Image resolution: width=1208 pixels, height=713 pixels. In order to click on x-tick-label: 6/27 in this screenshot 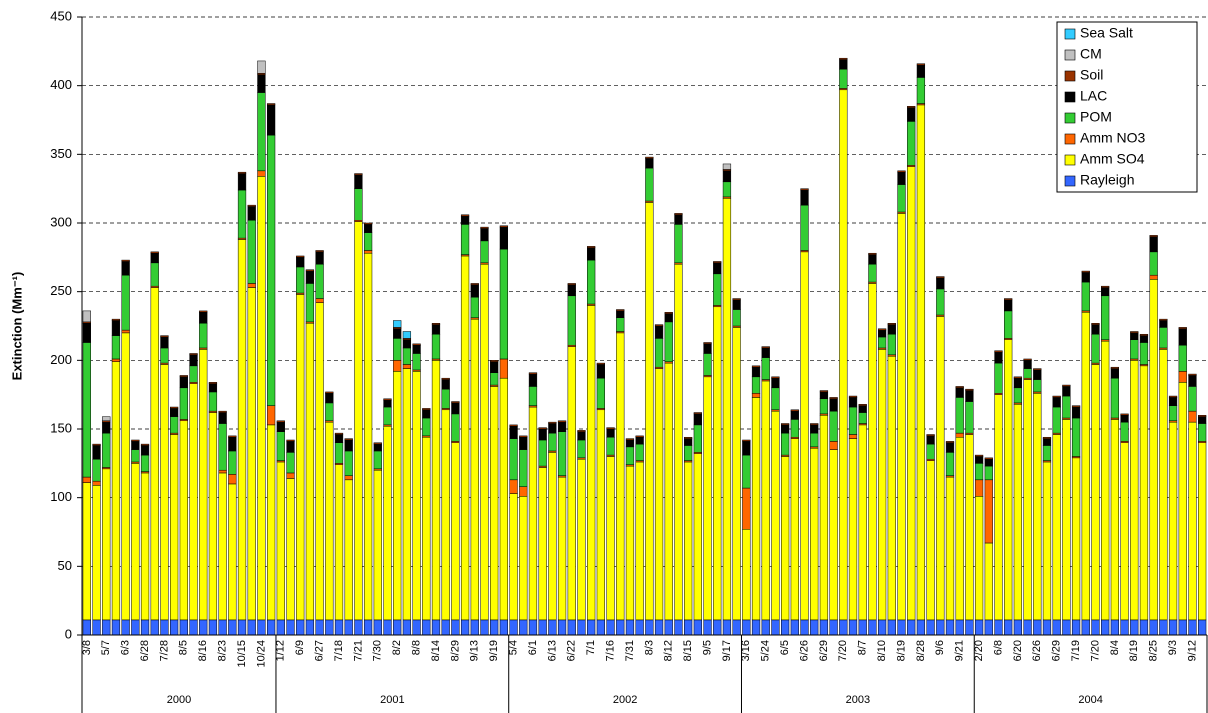, I will do `click(320, 650)`.